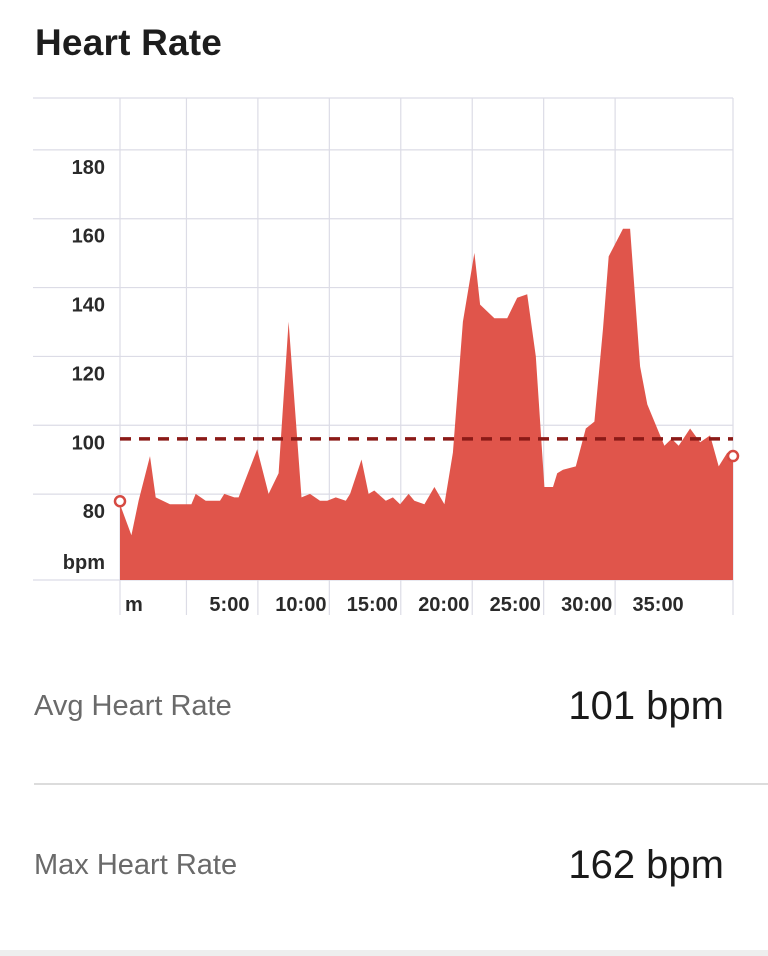 This screenshot has height=956, width=768. I want to click on page-title: Heart Rate, so click(129, 42).